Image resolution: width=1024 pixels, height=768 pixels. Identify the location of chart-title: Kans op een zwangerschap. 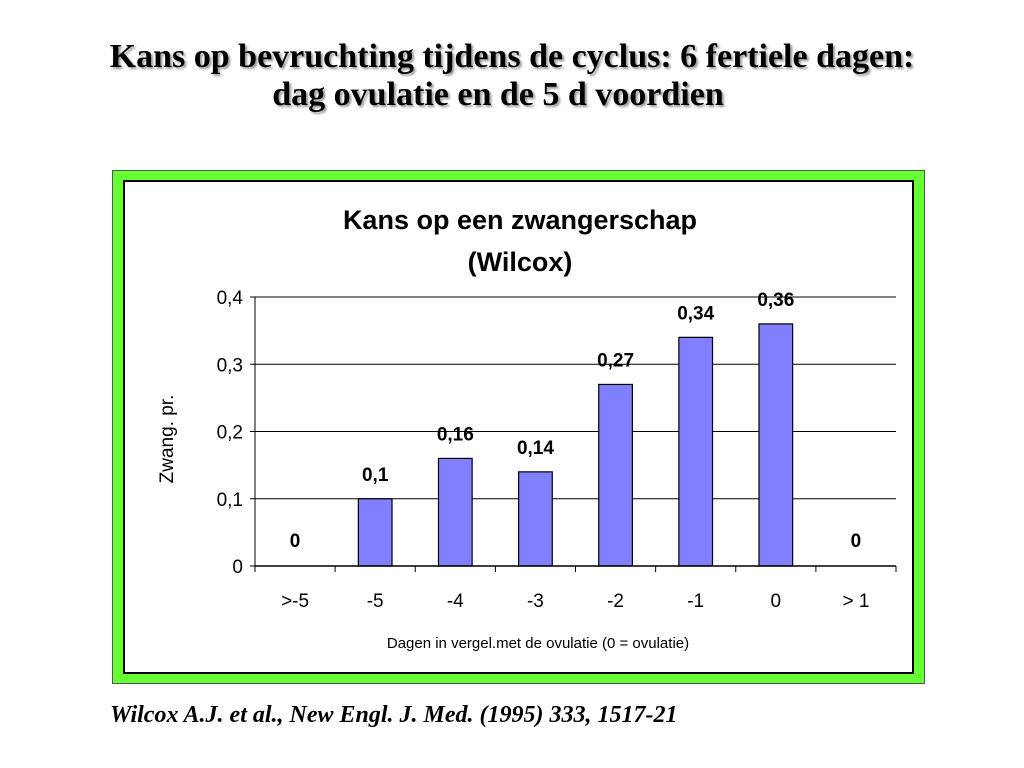
(520, 220).